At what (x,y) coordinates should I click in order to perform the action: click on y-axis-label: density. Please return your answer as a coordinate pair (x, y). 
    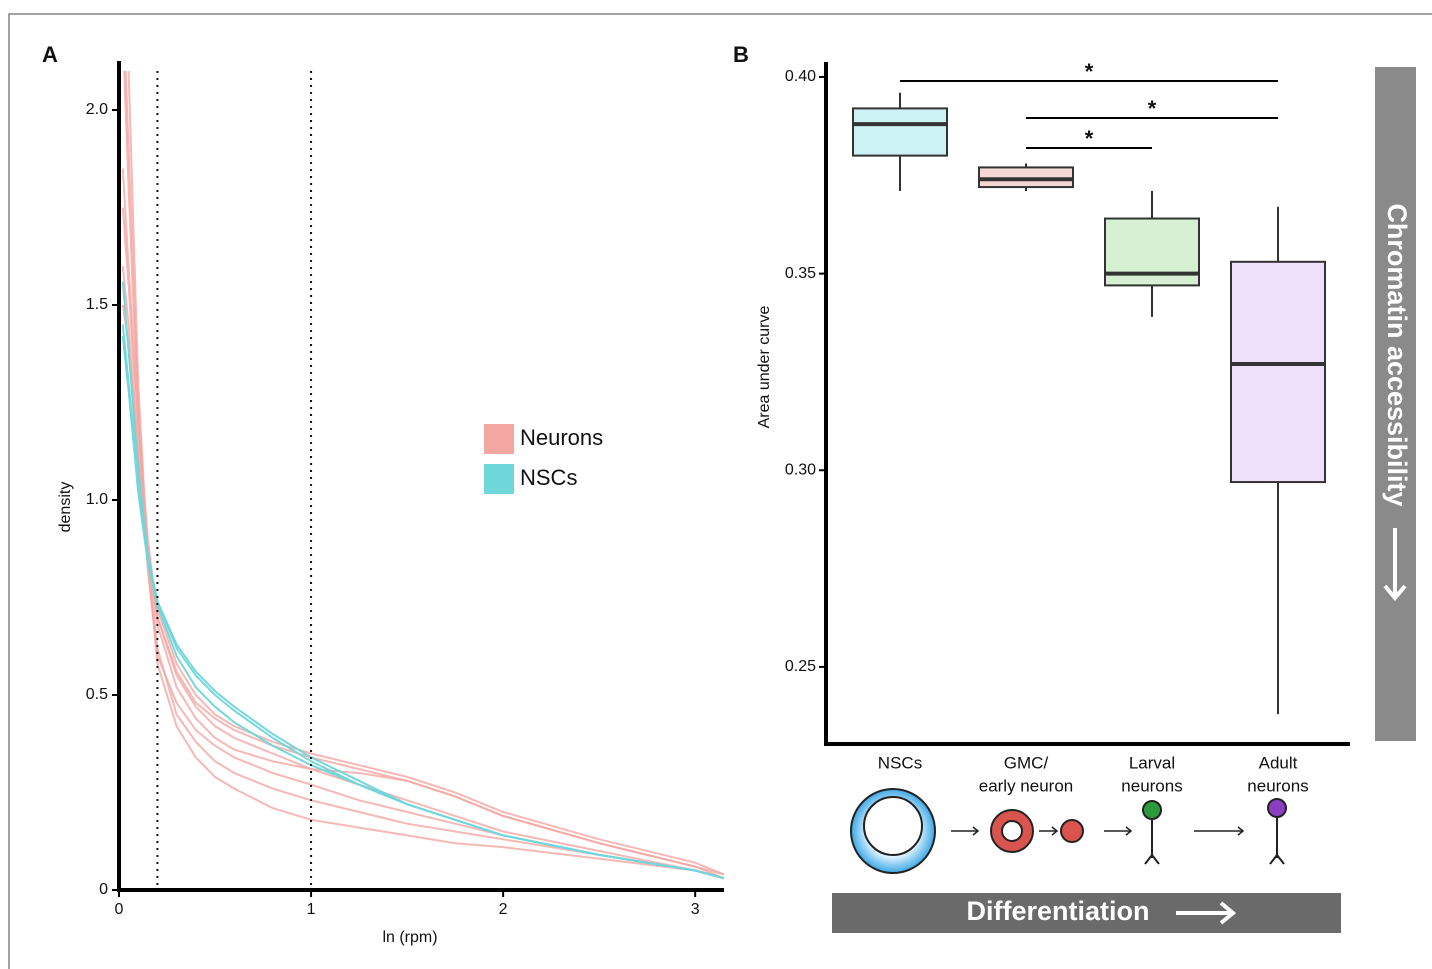
    Looking at the image, I should click on (65, 507).